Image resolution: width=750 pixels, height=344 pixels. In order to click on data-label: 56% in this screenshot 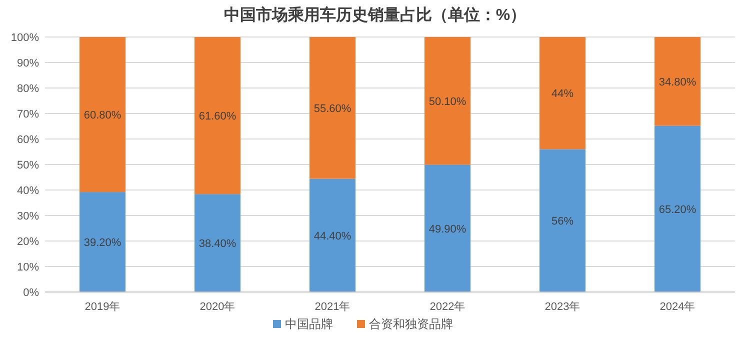, I will do `click(562, 222)`.